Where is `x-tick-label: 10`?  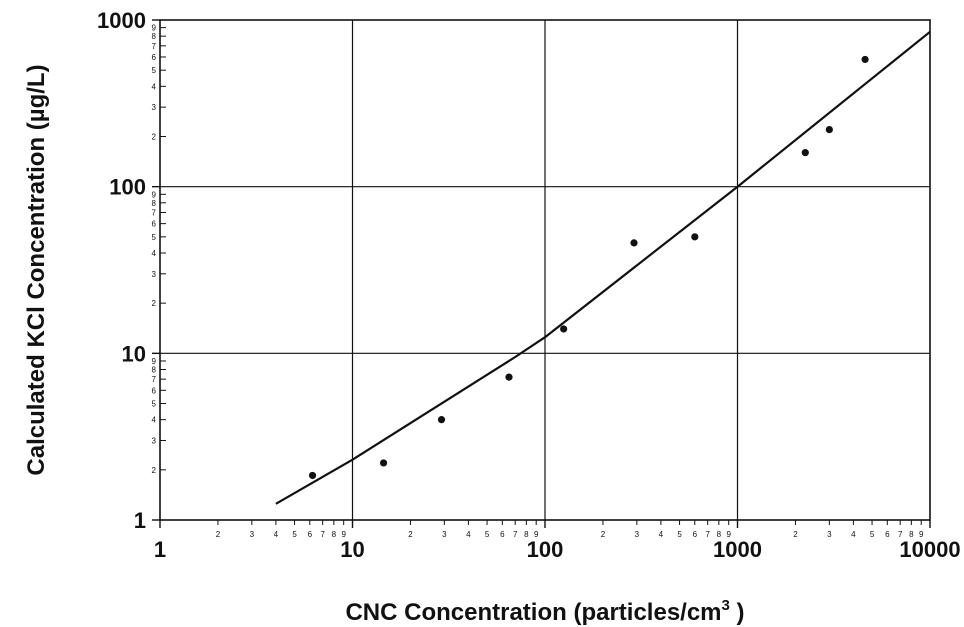
x-tick-label: 10 is located at coordinates (352, 549).